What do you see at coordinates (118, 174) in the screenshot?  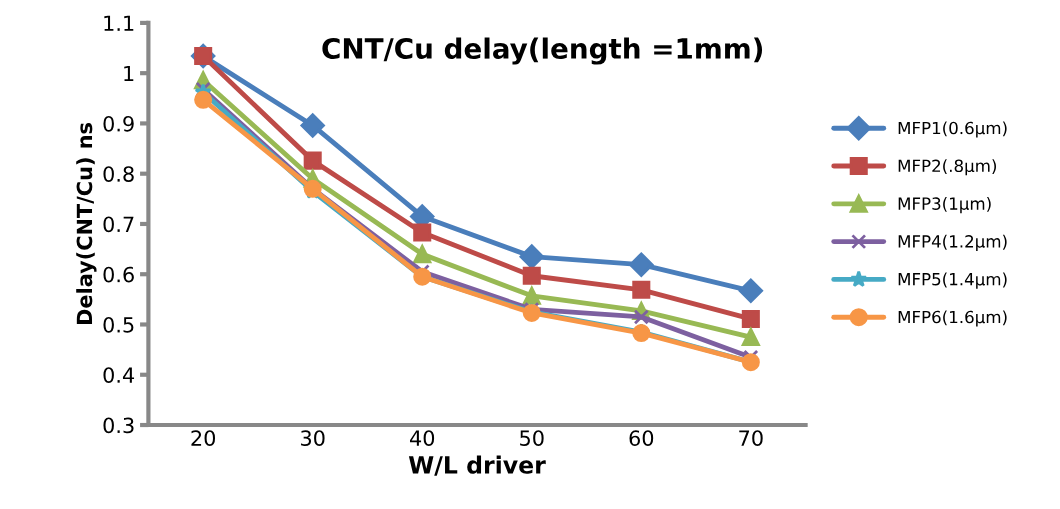 I see `y-tick-label: 0.8` at bounding box center [118, 174].